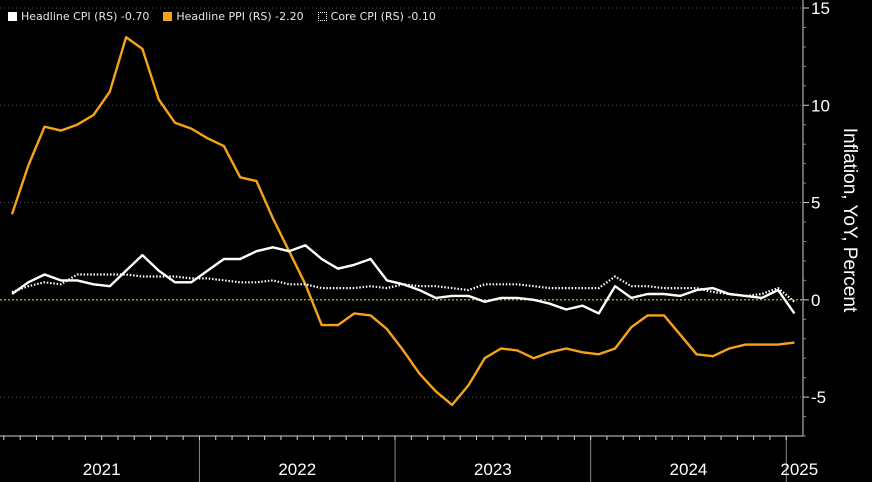 The width and height of the screenshot is (872, 482). I want to click on y-tick-label: 0, so click(815, 300).